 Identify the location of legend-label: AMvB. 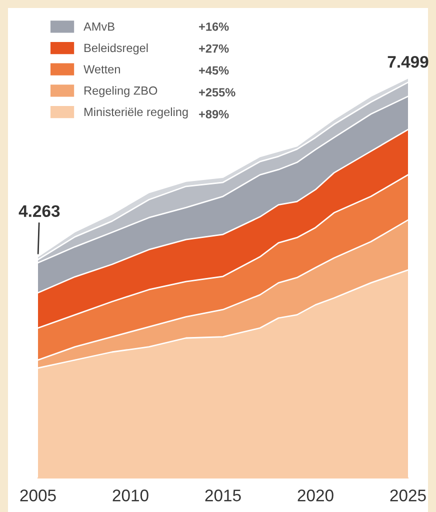
(99, 26).